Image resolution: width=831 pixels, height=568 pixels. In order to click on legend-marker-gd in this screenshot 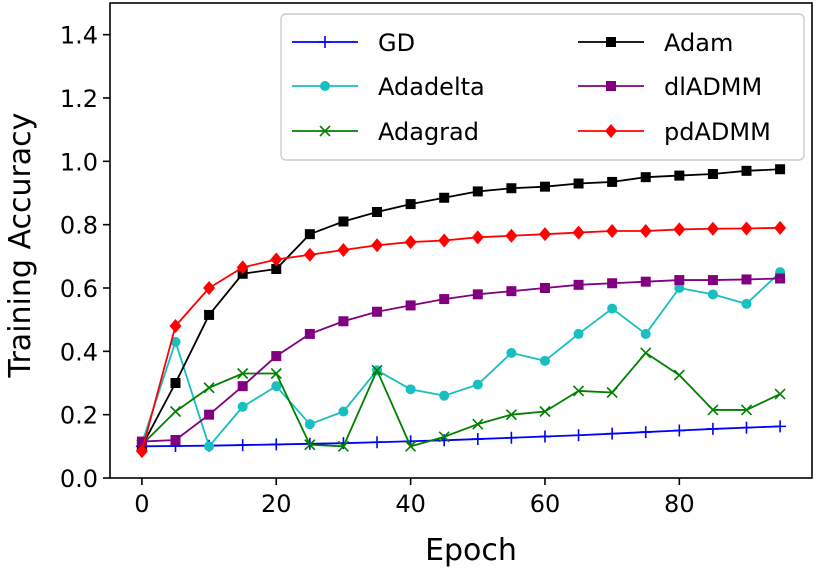, I will do `click(325, 42)`.